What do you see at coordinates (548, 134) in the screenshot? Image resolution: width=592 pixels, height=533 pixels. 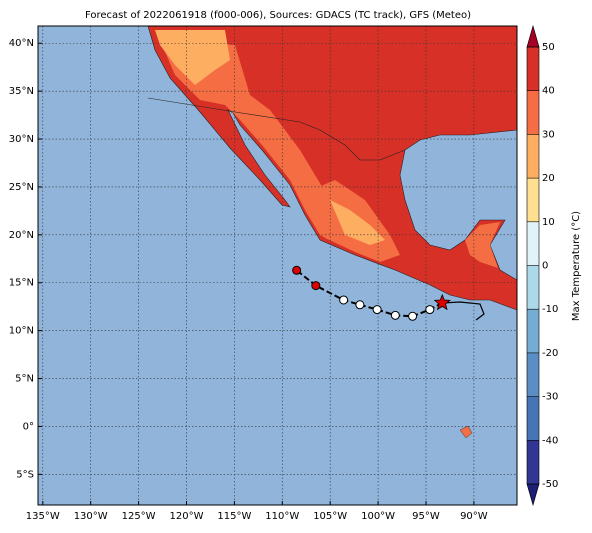 I see `colorbar-tick-label: 30` at bounding box center [548, 134].